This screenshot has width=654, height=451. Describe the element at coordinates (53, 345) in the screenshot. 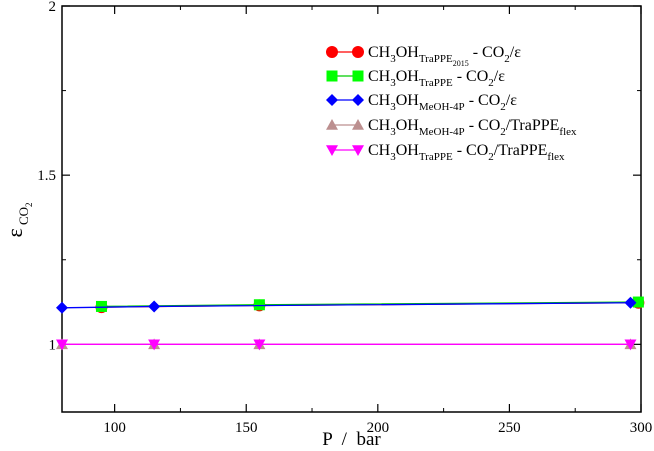

I see `y-tick-label: 1` at that location.